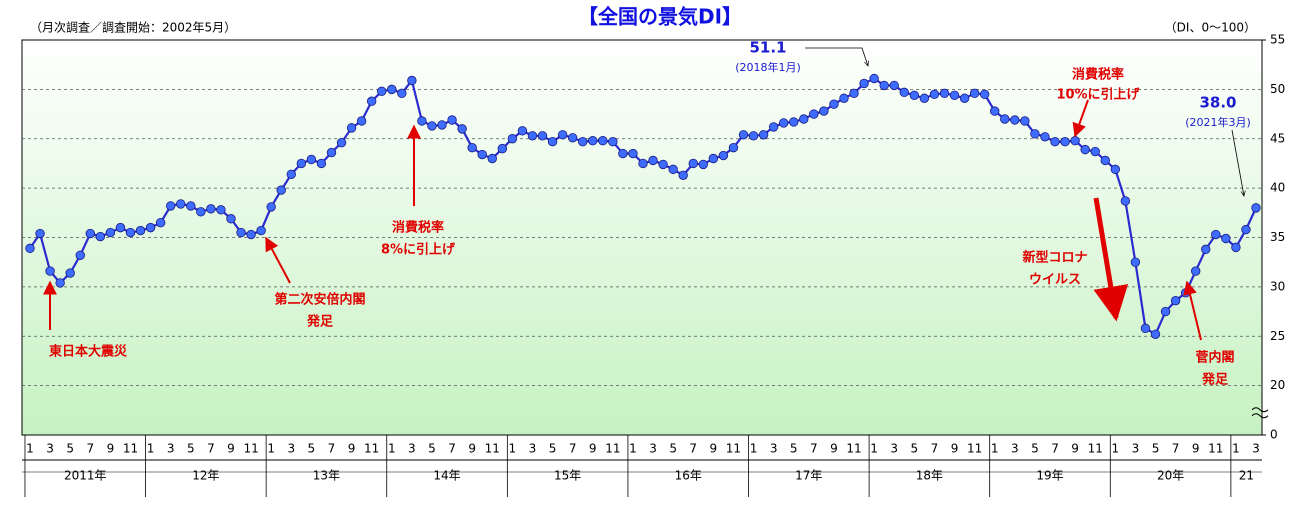 The image size is (1309, 507). What do you see at coordinates (768, 67) in the screenshot?
I see `annotation: (2018年1月)` at bounding box center [768, 67].